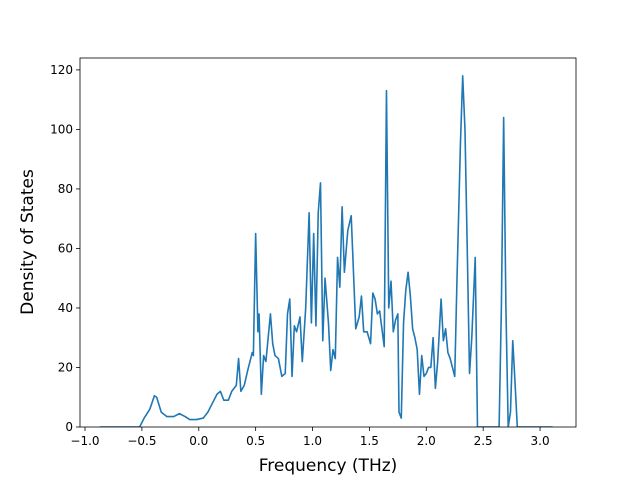  What do you see at coordinates (255, 441) in the screenshot?
I see `x-tick-label: 0.5` at bounding box center [255, 441].